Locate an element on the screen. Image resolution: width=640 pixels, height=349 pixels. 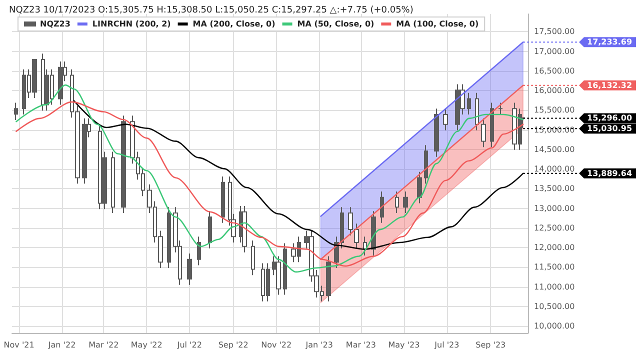
y-tick-label: 10,500.00 is located at coordinates (554, 306).